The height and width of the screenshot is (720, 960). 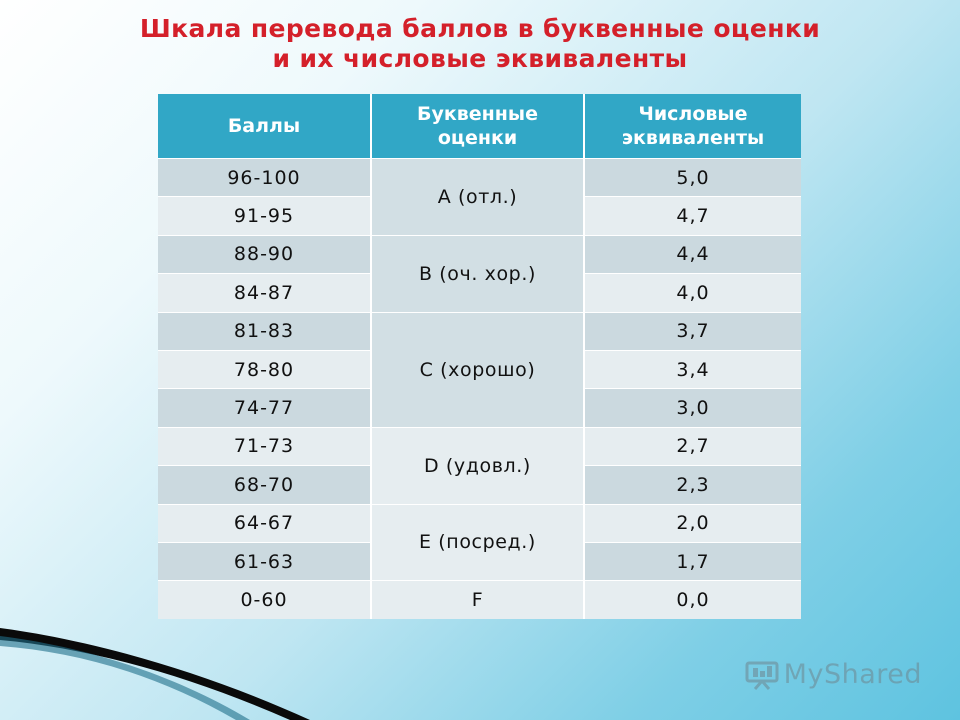 I want to click on watermark: MyShared, so click(x=833, y=674).